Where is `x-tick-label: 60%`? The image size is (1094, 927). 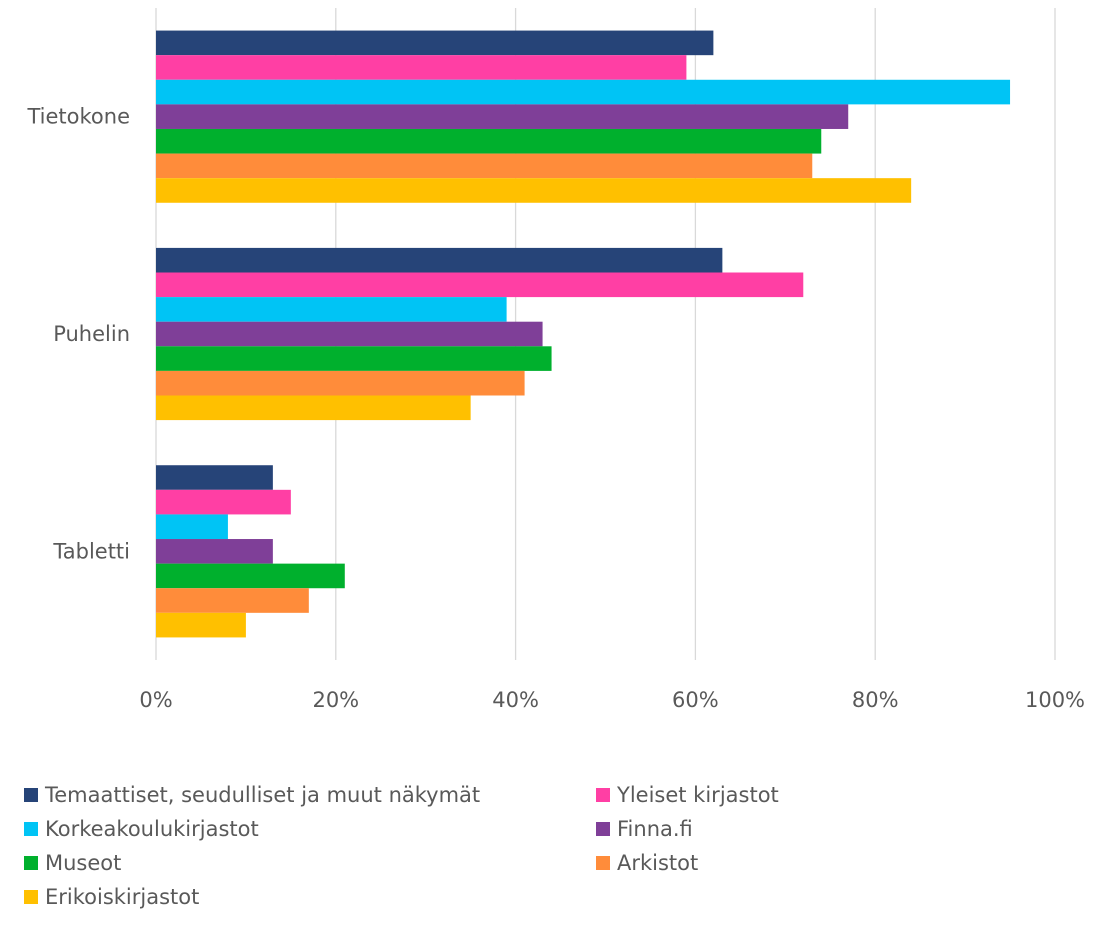
x-tick-label: 60% is located at coordinates (695, 700).